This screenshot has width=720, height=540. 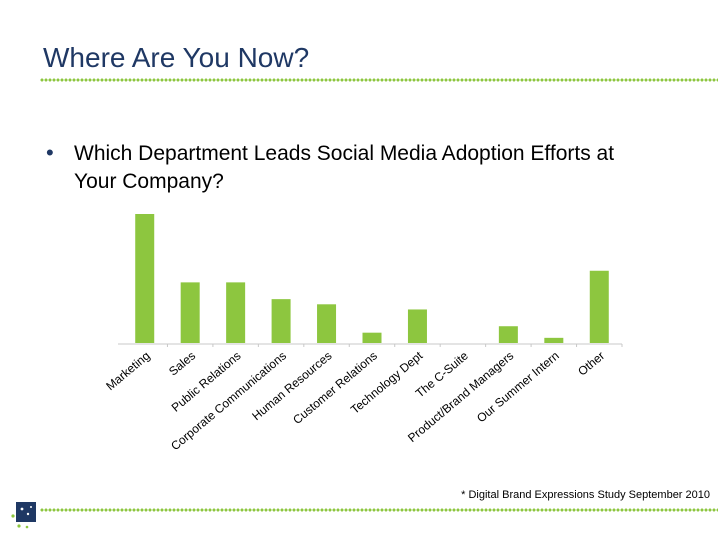 I want to click on bar-our-summer-intern, so click(x=554, y=340).